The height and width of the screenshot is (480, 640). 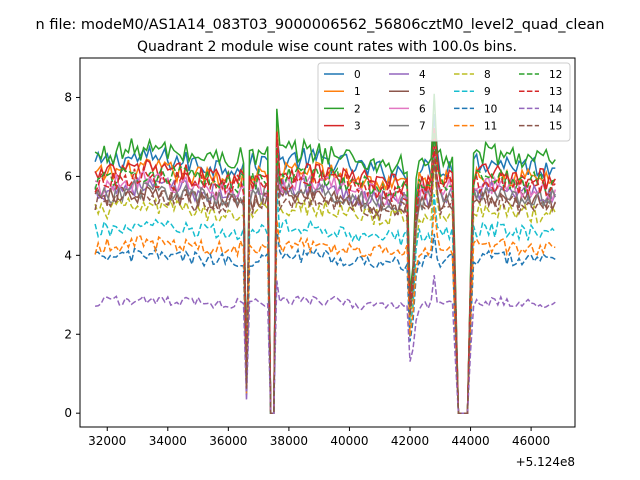 What do you see at coordinates (68, 334) in the screenshot?
I see `y-tick-label-1: 2` at bounding box center [68, 334].